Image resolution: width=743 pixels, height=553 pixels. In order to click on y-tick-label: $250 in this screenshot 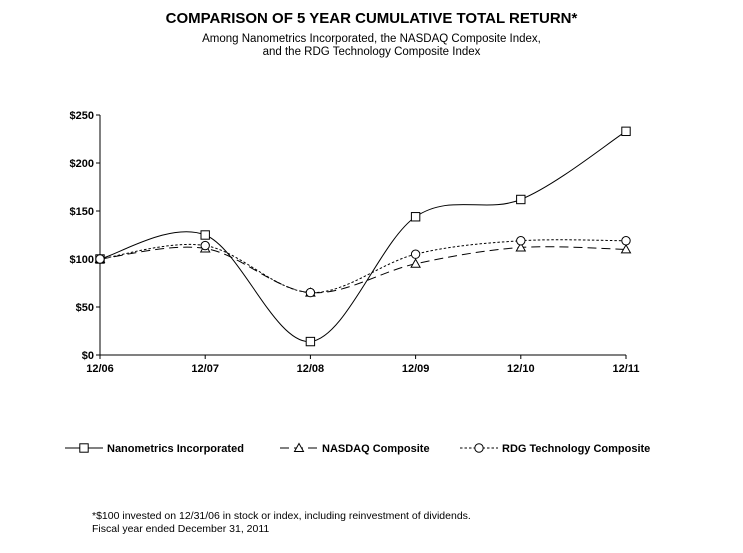, I will do `click(82, 116)`.